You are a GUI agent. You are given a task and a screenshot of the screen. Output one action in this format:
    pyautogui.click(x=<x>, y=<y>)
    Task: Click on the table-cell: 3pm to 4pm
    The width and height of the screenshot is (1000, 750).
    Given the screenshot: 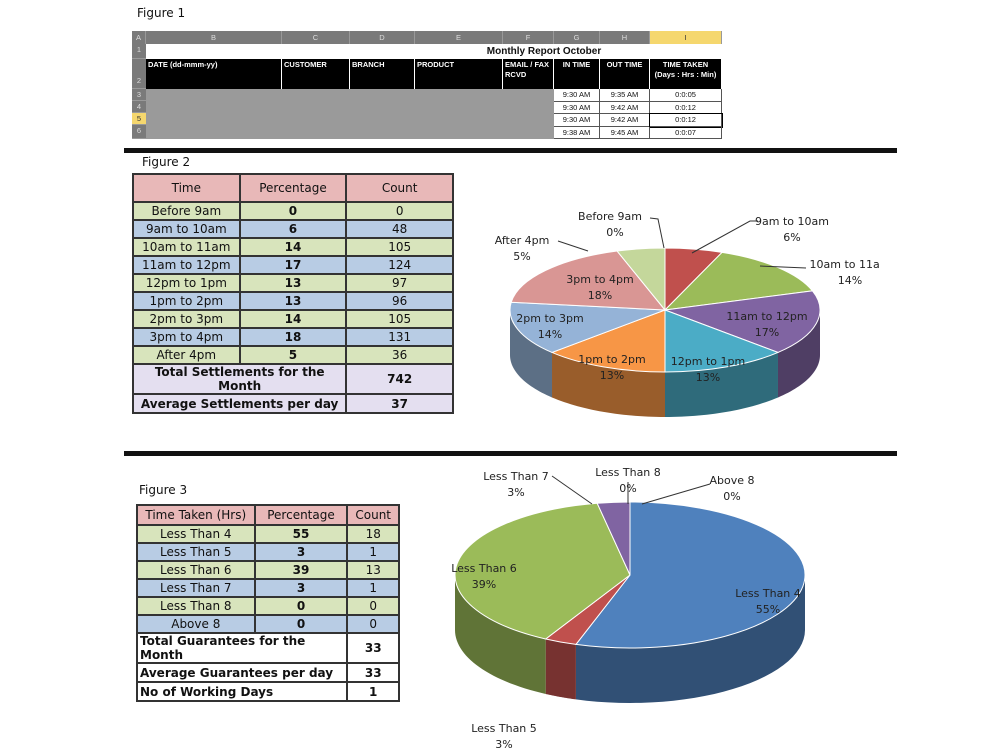 What is the action you would take?
    pyautogui.click(x=186, y=337)
    